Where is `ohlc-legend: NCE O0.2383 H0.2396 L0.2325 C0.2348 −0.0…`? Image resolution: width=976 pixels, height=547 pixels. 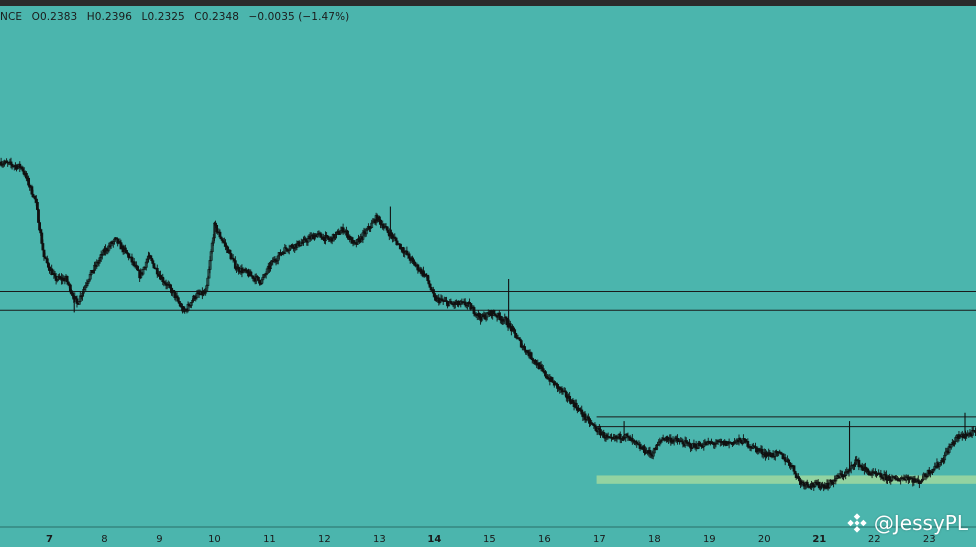
ohlc-legend: NCE O0.2383 H0.2396 L0.2325 C0.2348 −0.0… is located at coordinates (177, 17).